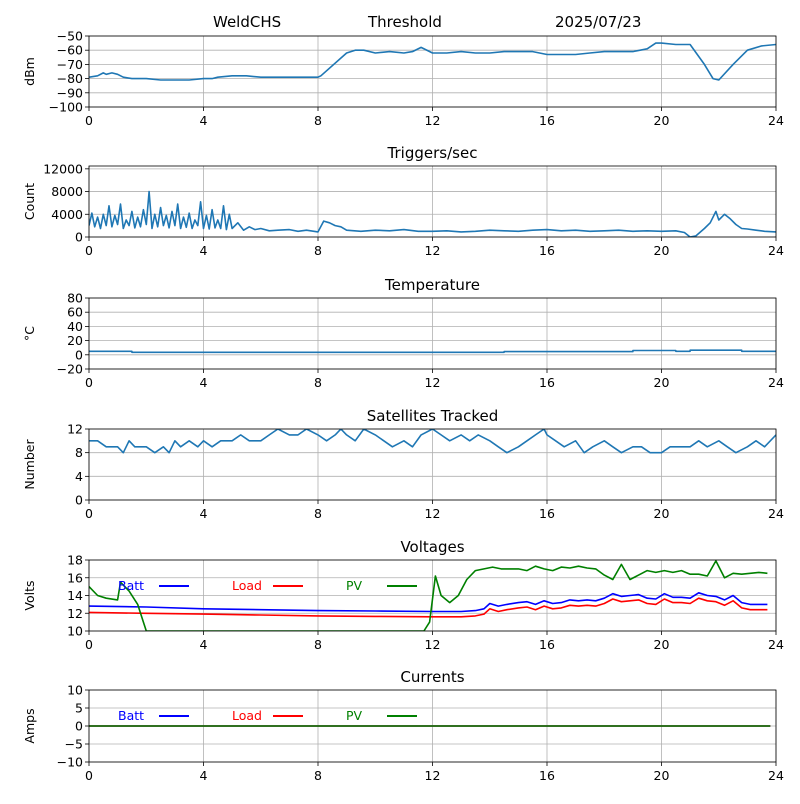  Describe the element at coordinates (29, 595) in the screenshot. I see `y-axis-label: Volts` at that location.